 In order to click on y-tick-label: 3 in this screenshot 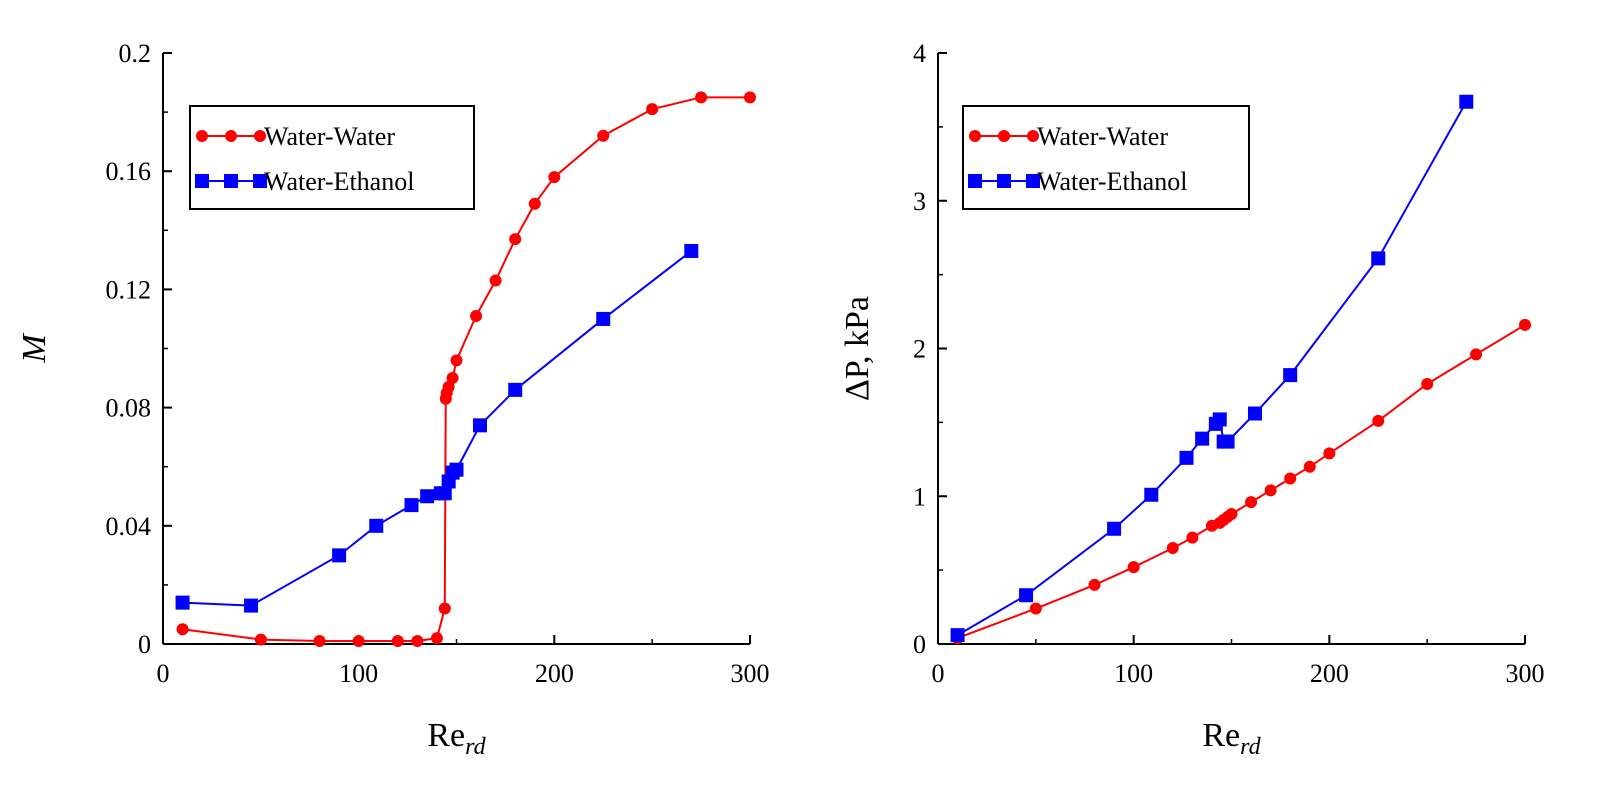, I will do `click(919, 201)`.